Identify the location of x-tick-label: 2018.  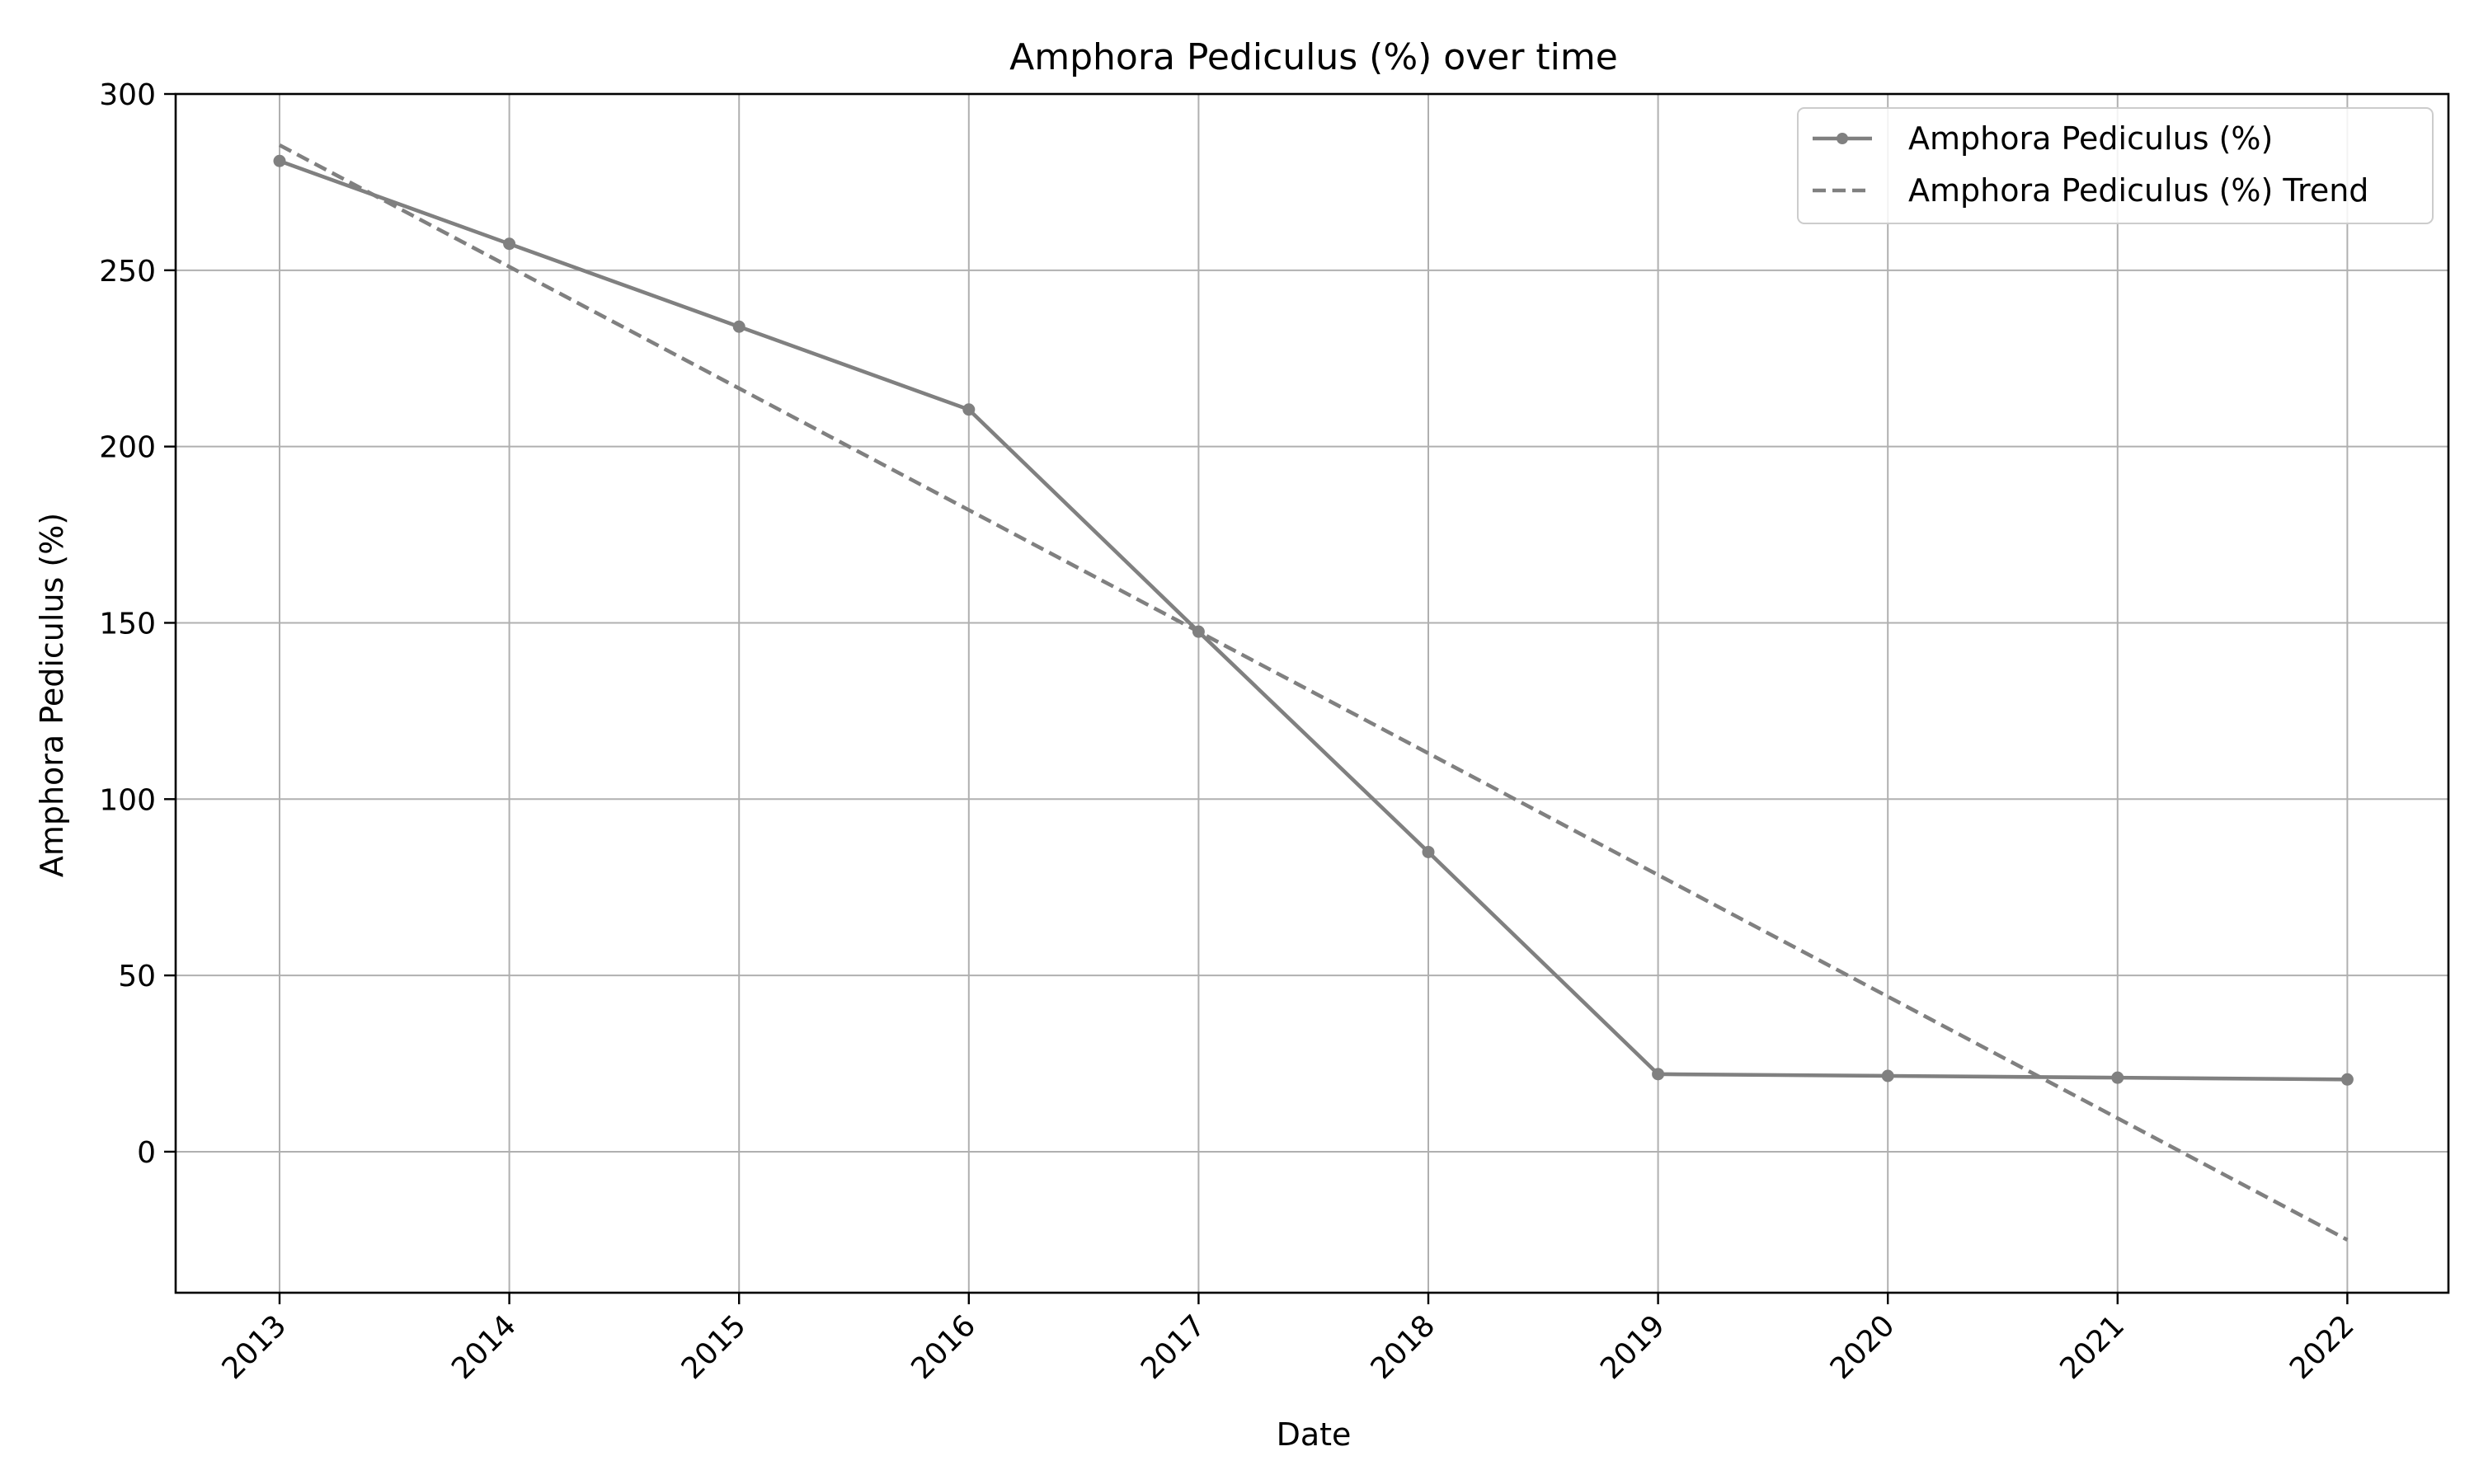
(1403, 1347).